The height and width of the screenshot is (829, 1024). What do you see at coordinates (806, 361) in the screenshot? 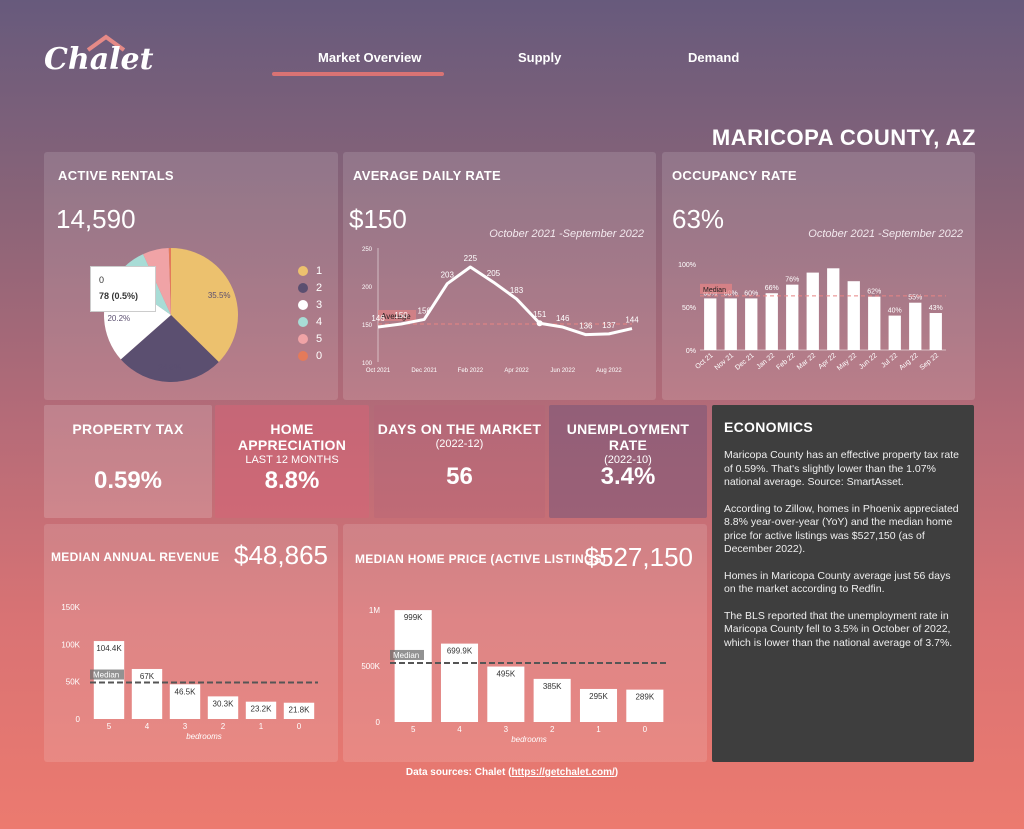
I see `x-tick-label: Mar 22` at bounding box center [806, 361].